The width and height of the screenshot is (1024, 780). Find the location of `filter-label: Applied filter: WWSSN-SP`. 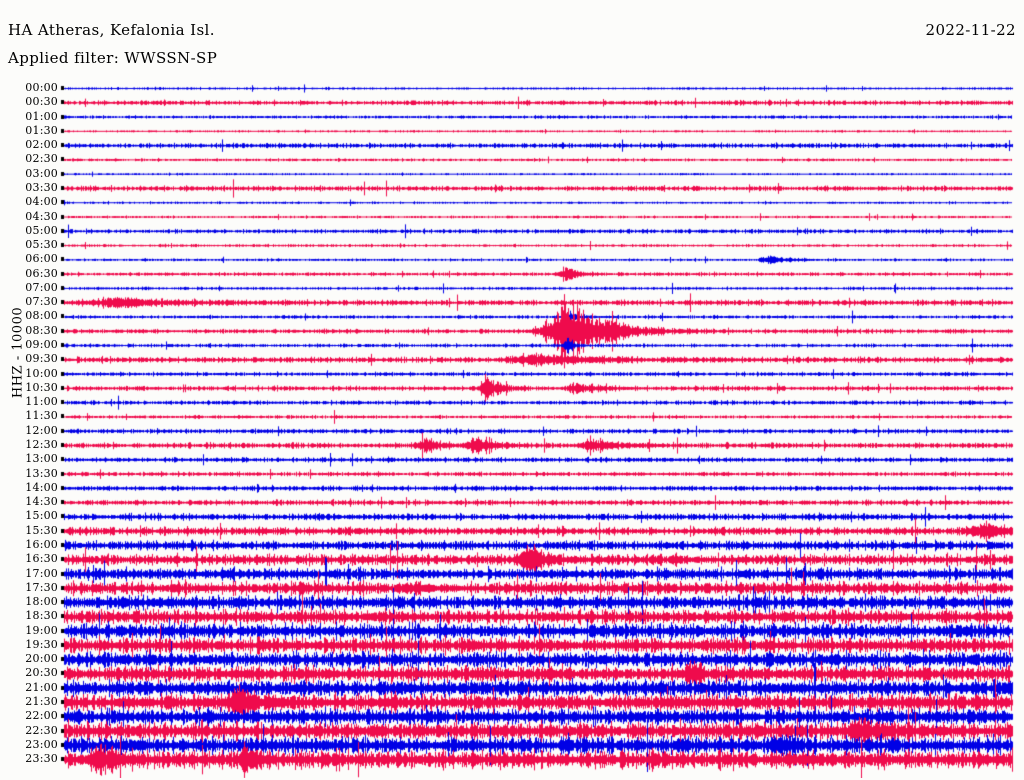

filter-label: Applied filter: WWSSN-SP is located at coordinates (113, 58).